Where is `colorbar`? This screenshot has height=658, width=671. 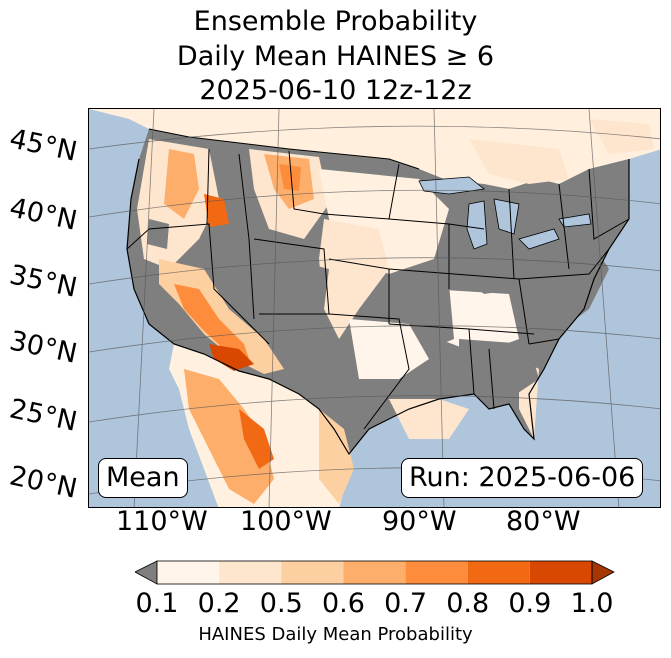 colorbar is located at coordinates (375, 572).